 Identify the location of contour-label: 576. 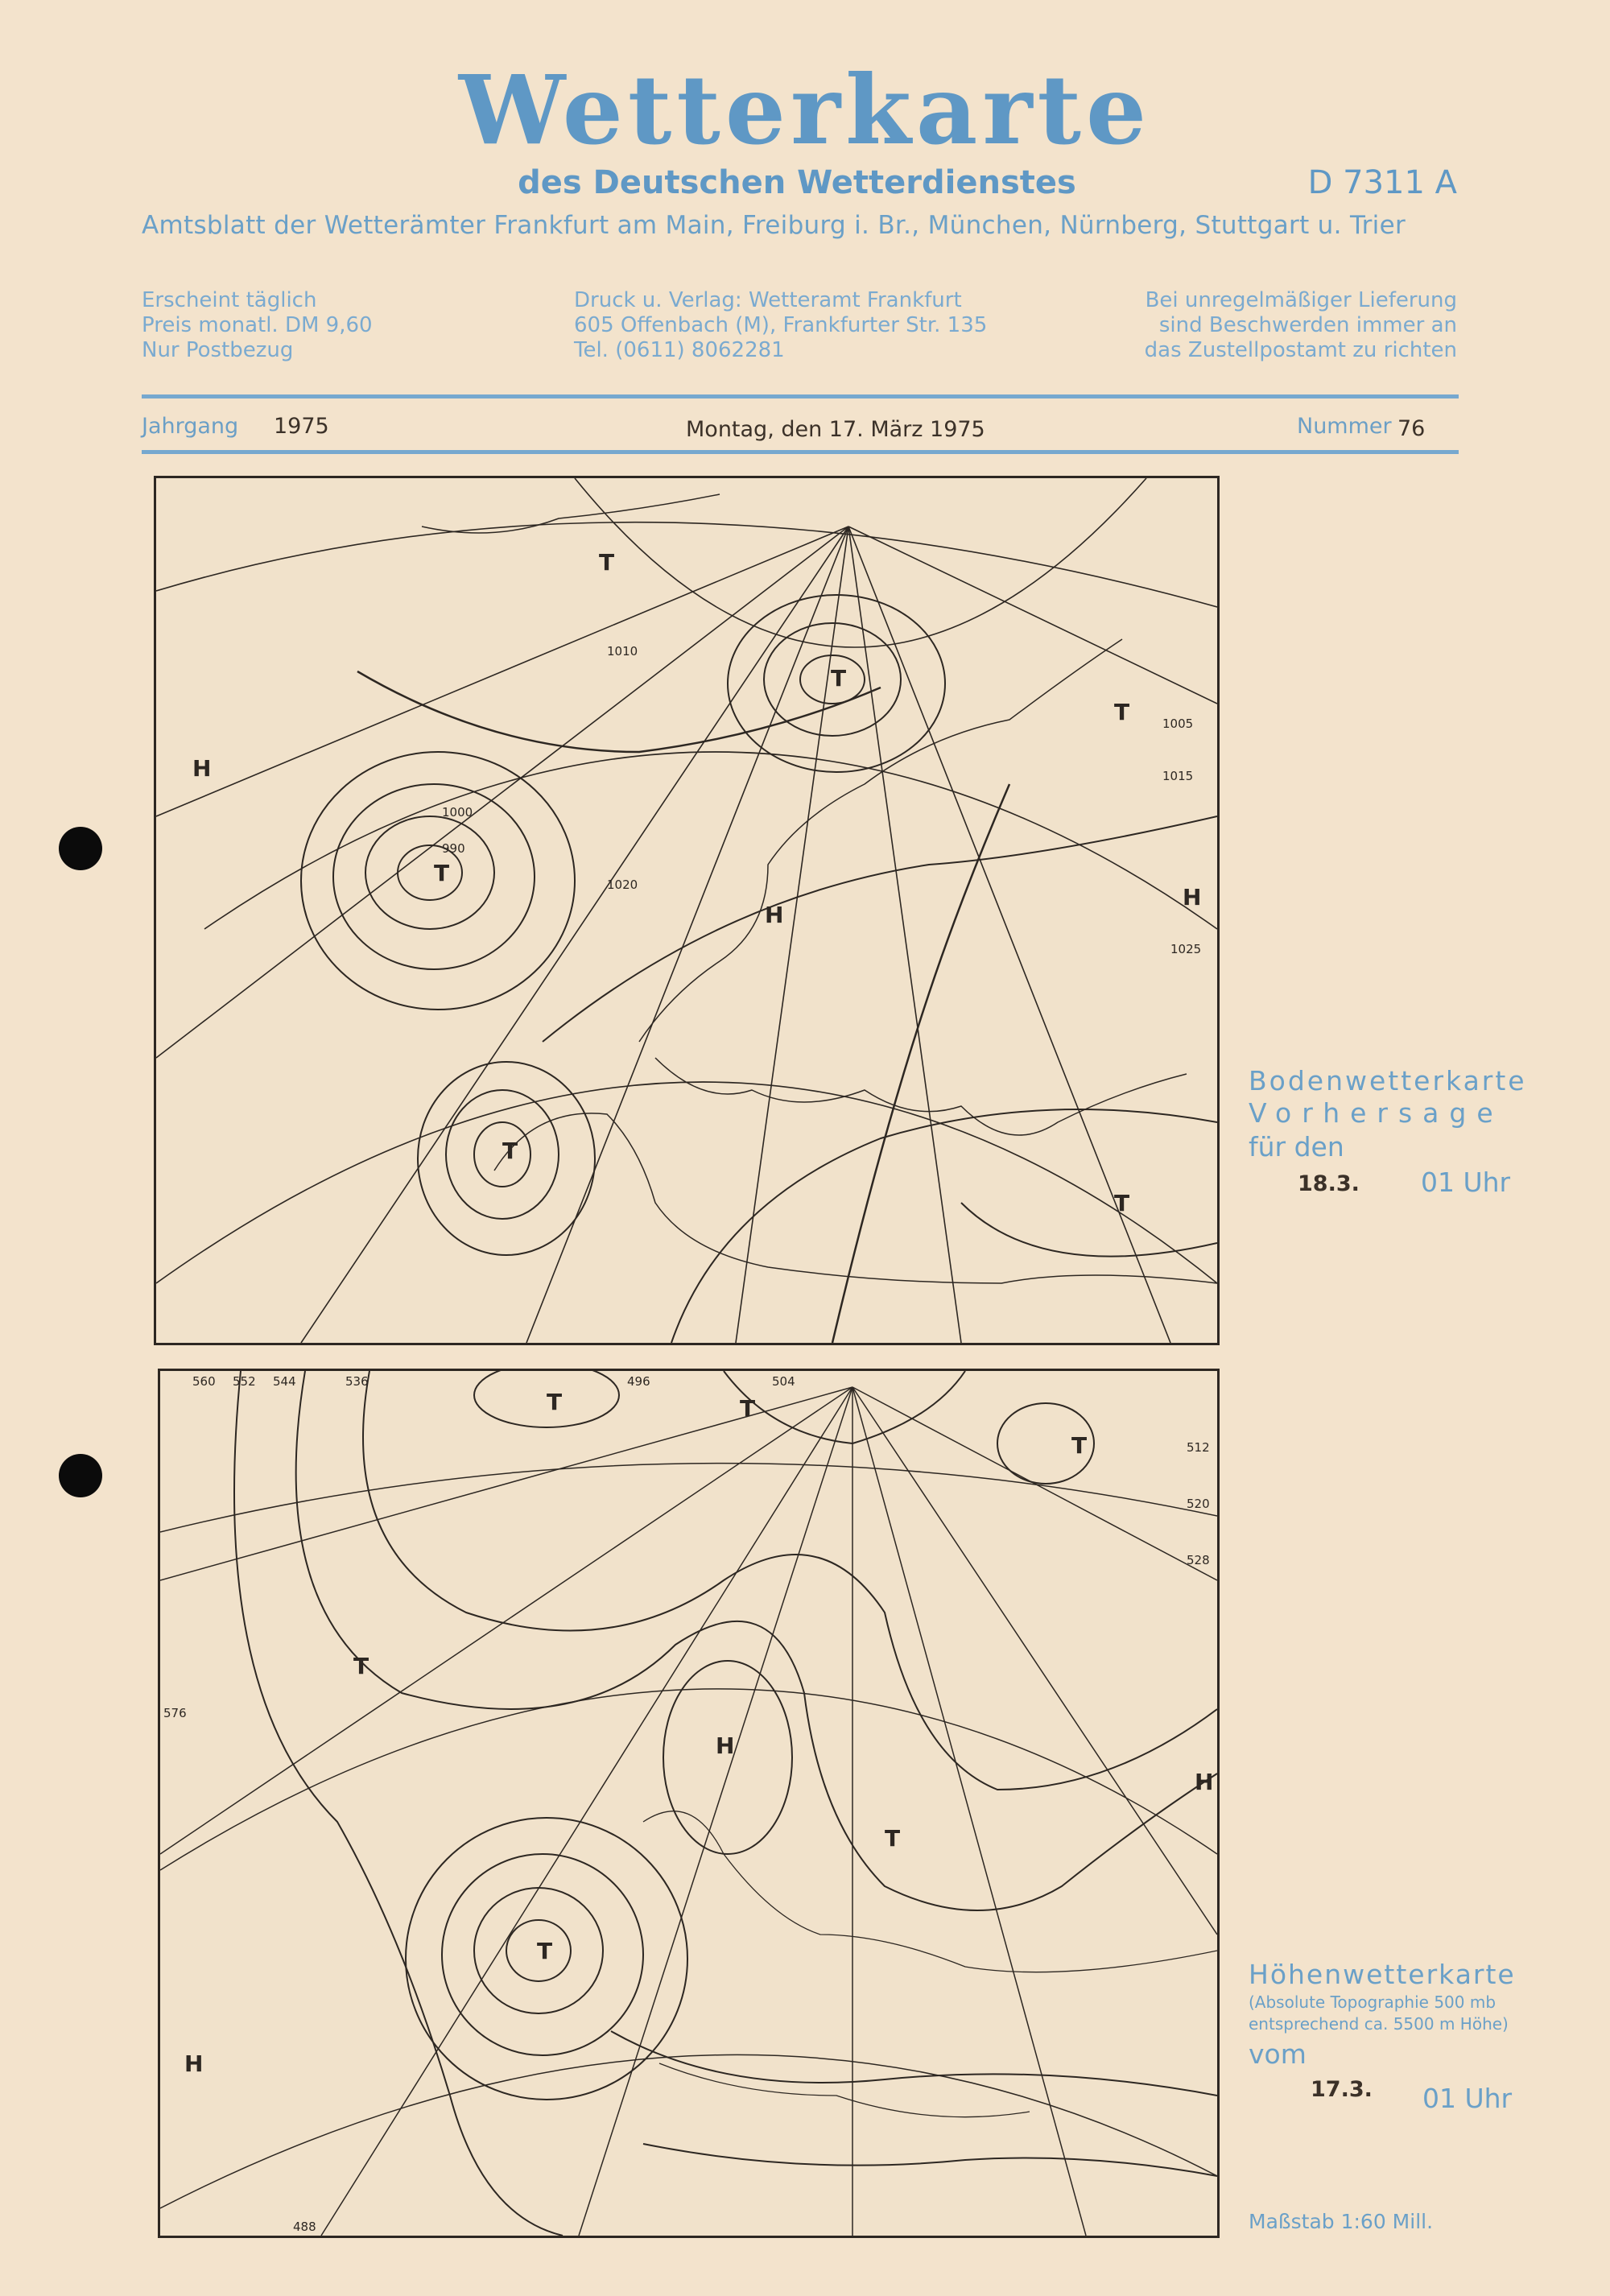
(175, 1713).